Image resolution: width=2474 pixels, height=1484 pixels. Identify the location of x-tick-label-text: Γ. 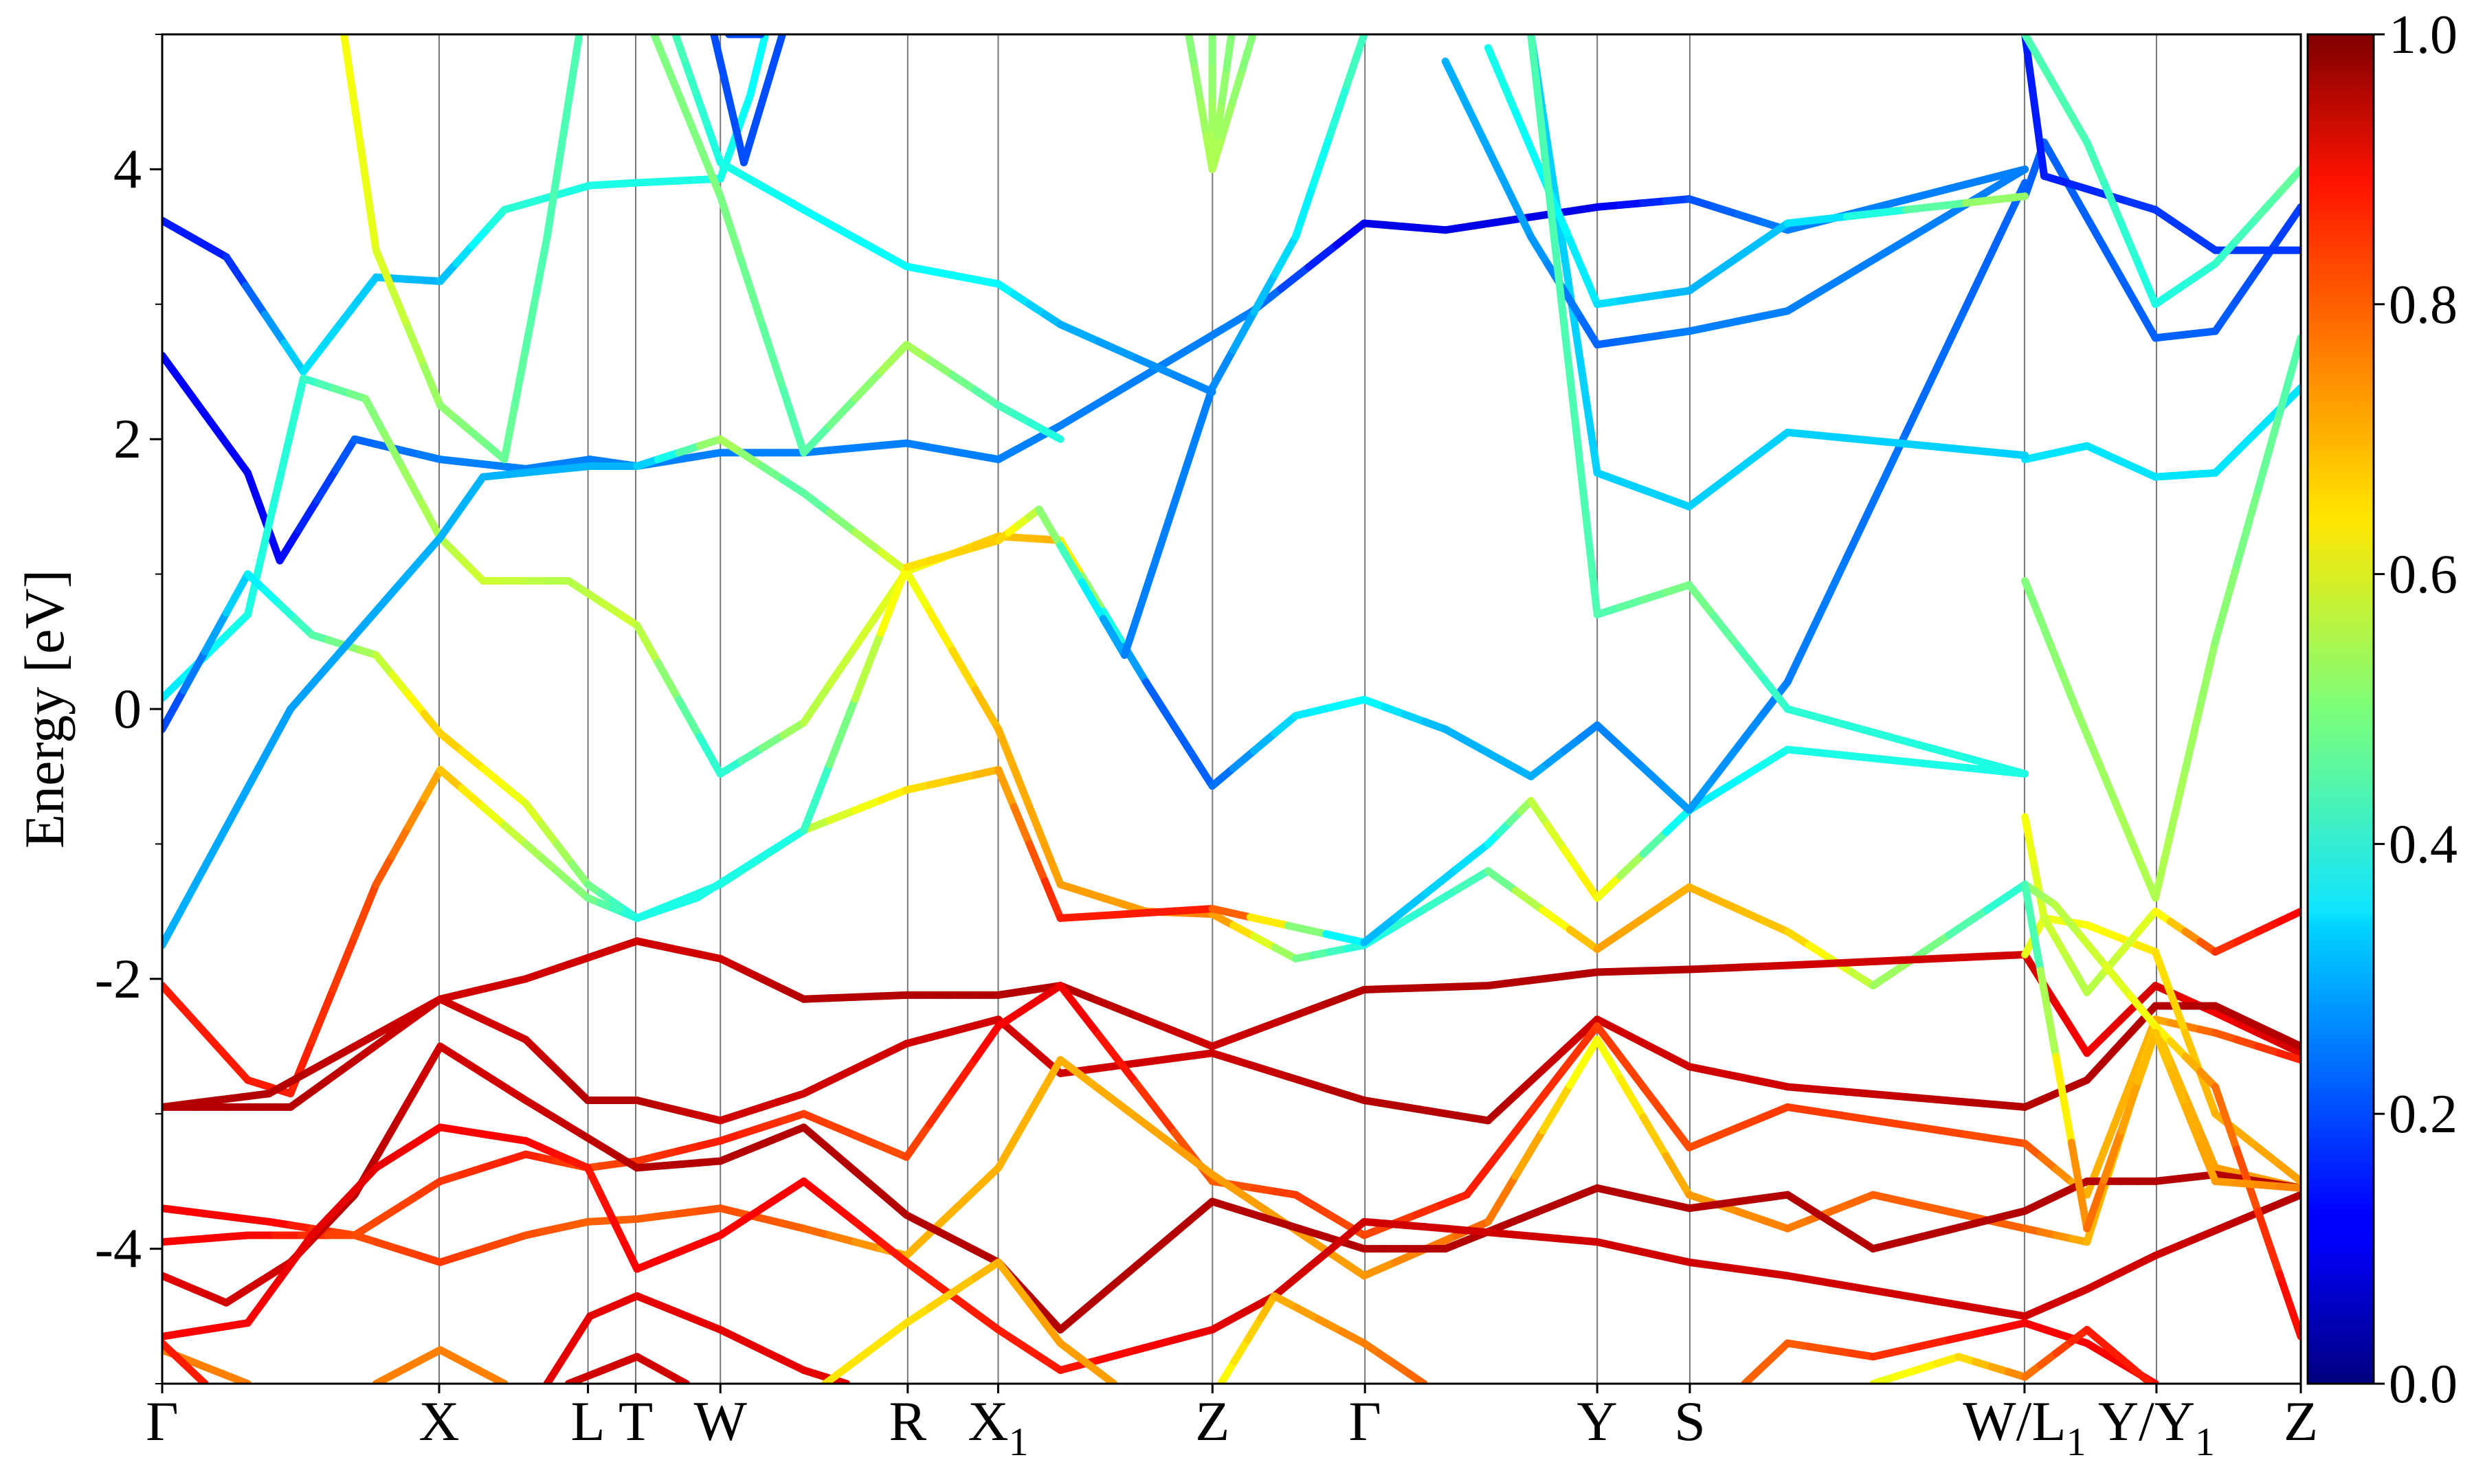
(162, 1421).